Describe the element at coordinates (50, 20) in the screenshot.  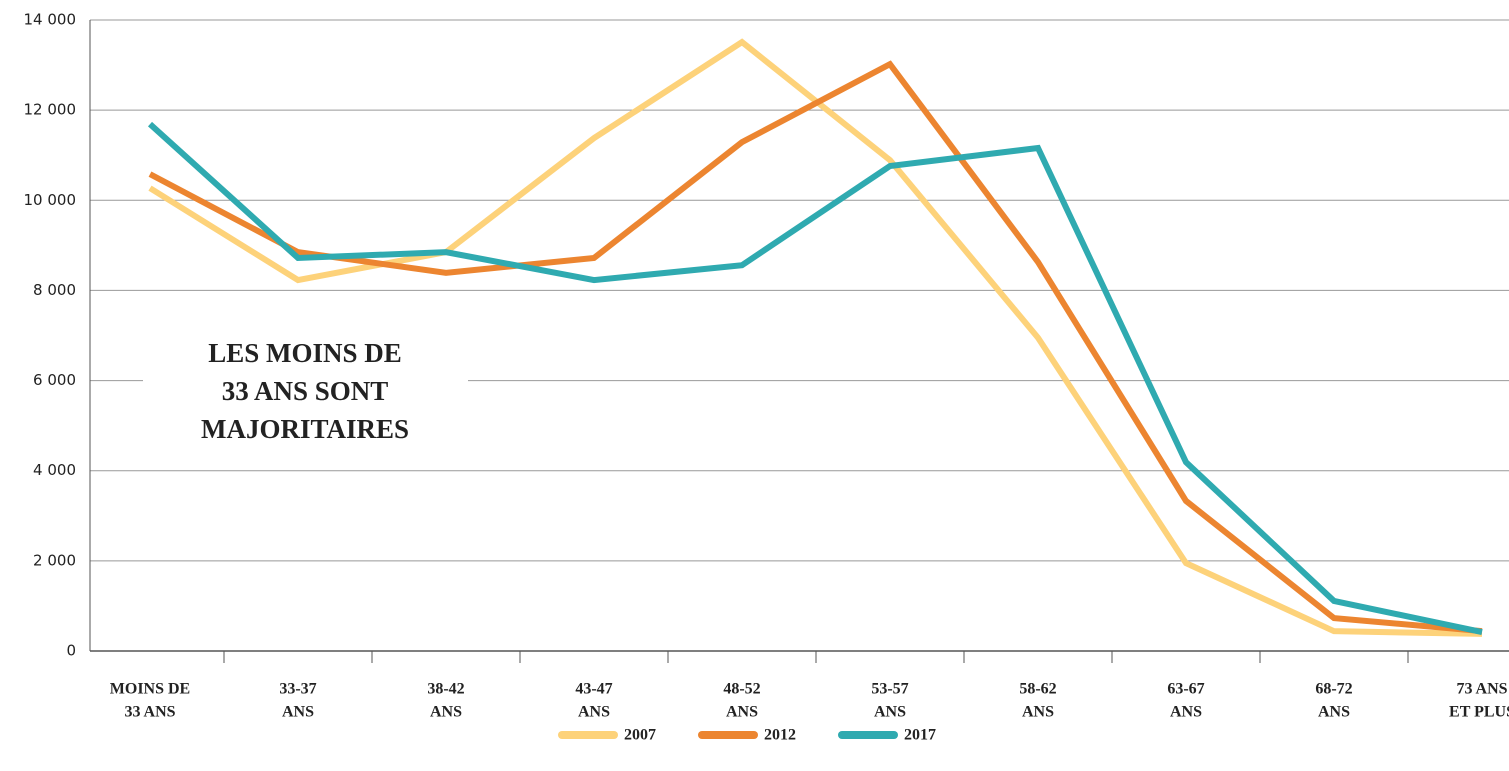
I see `y-tick-label: 14 000` at that location.